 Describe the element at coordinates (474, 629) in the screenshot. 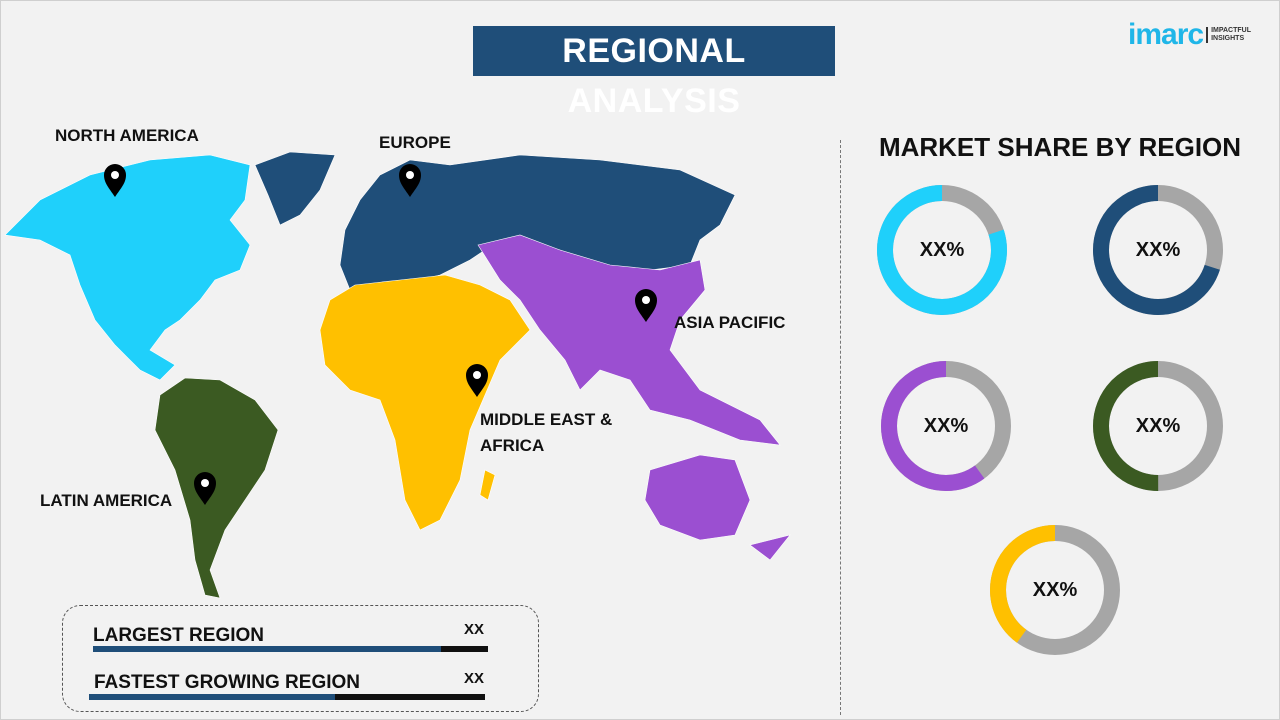

I see `largest-region-value: XX` at that location.